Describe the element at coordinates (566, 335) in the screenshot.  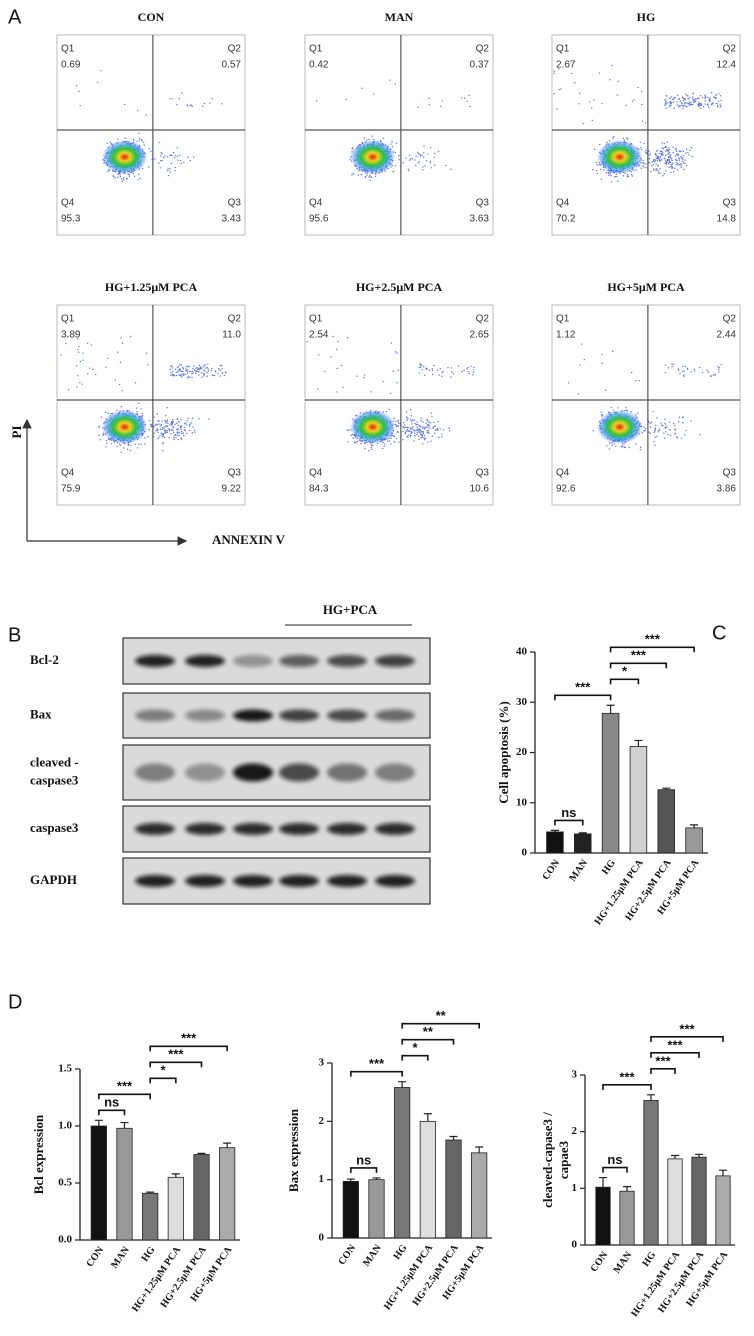
I see `quadrant-value: 1.12` at that location.